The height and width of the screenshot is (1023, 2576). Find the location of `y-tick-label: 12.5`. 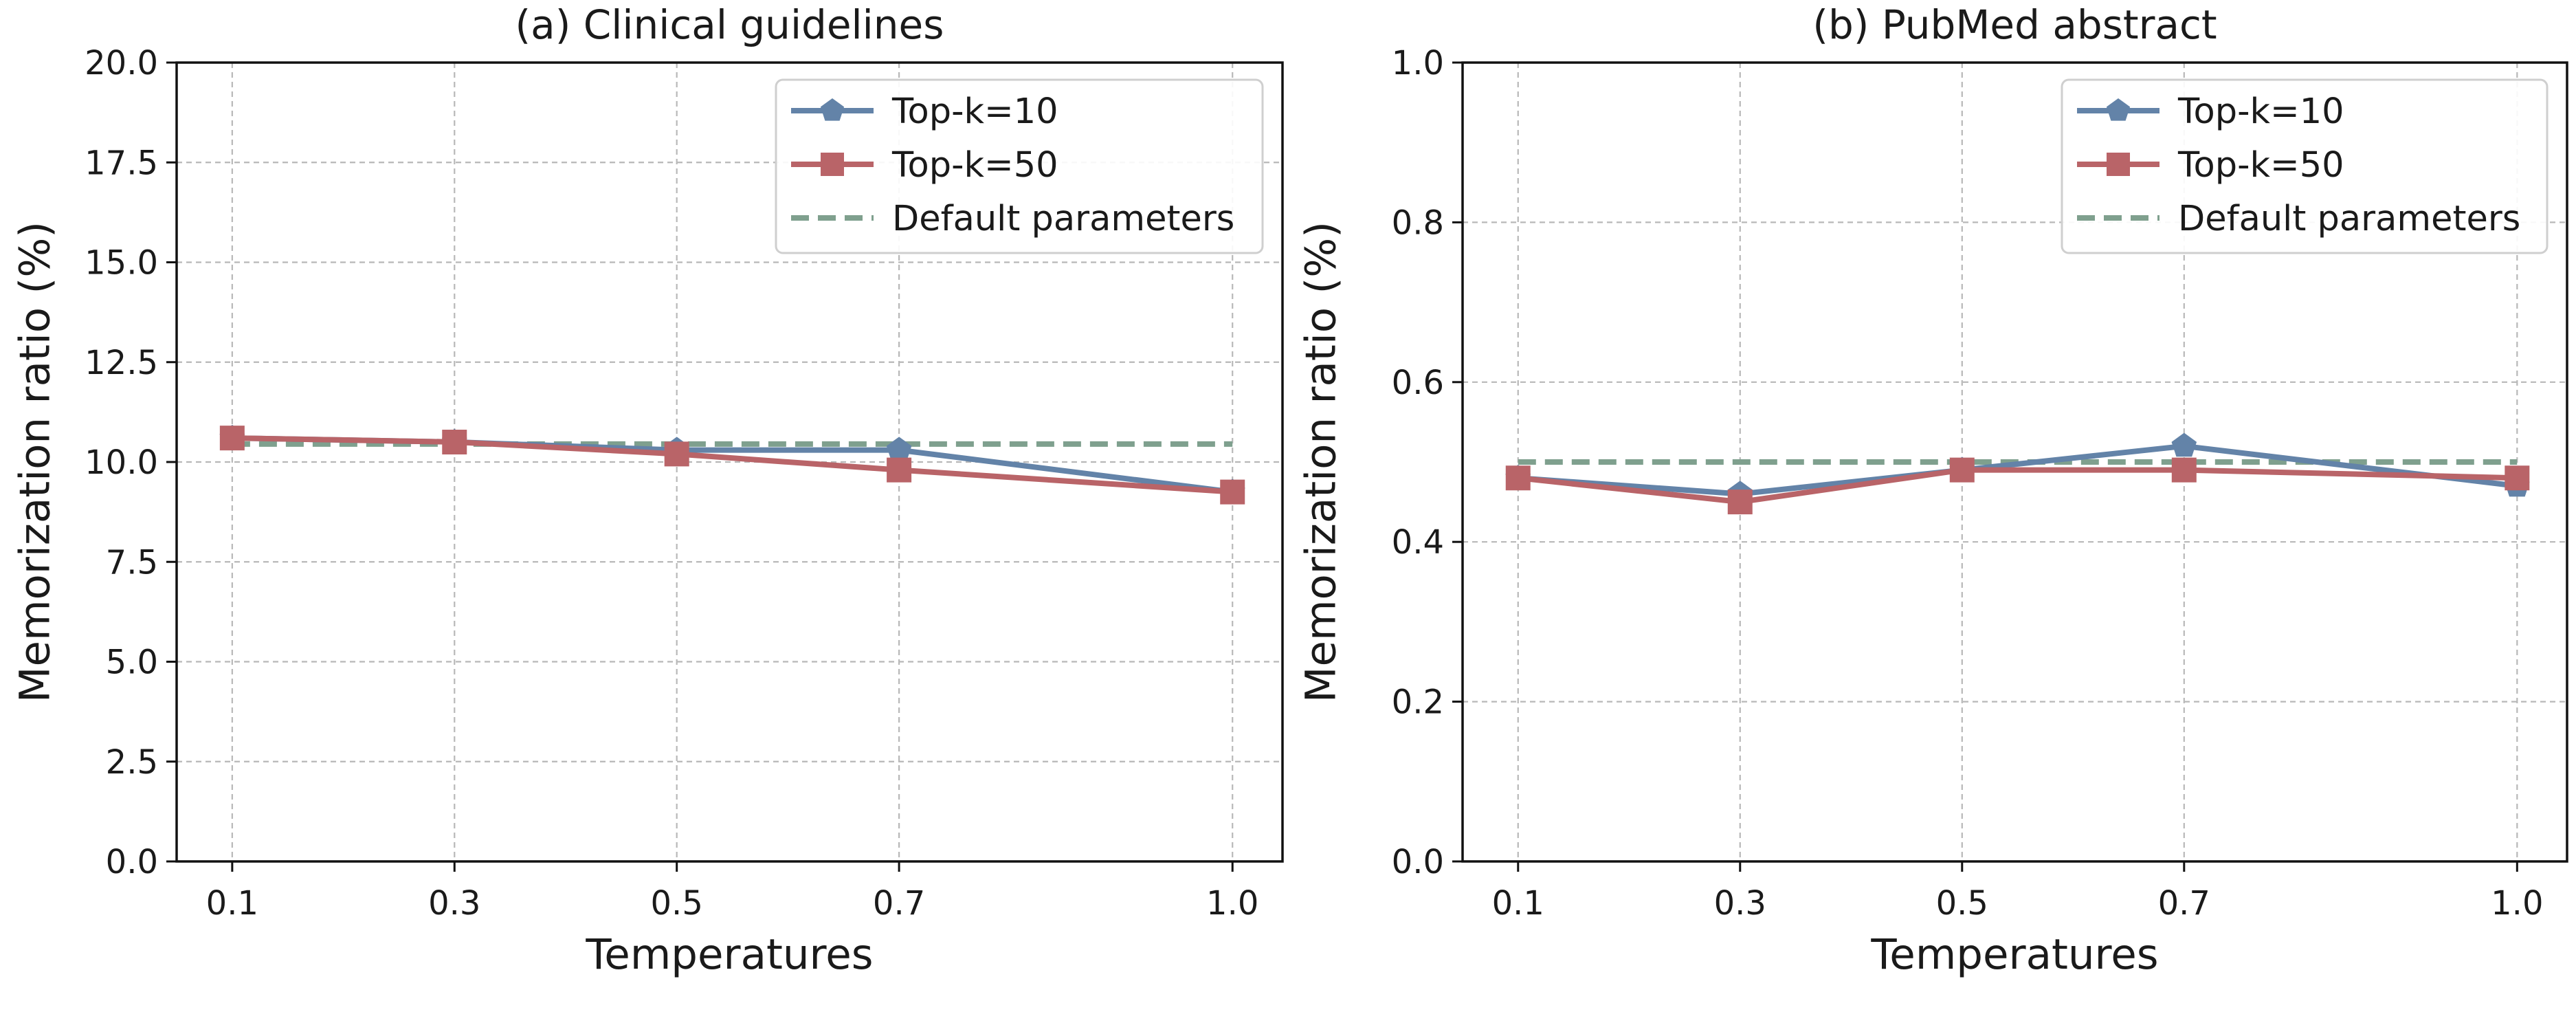

y-tick-label: 12.5 is located at coordinates (121, 363).